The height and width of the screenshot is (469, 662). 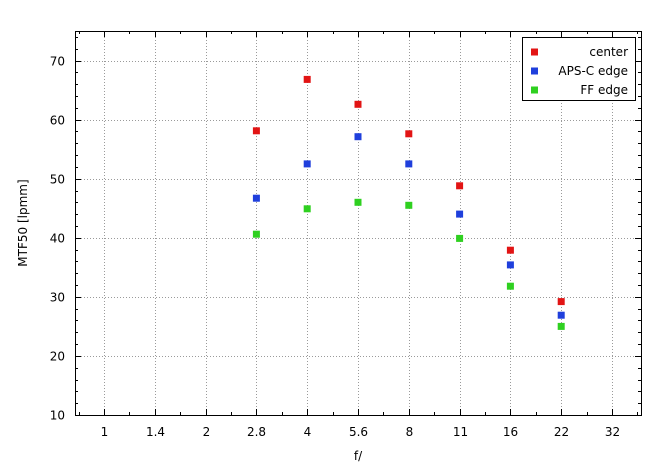 What do you see at coordinates (207, 432) in the screenshot?
I see `x-tick-label: 2` at bounding box center [207, 432].